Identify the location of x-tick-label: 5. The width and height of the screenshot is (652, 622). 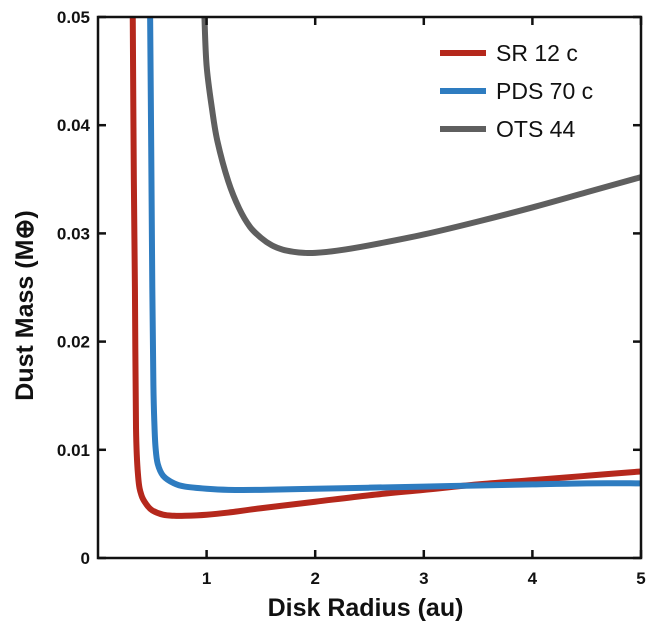
(640, 578).